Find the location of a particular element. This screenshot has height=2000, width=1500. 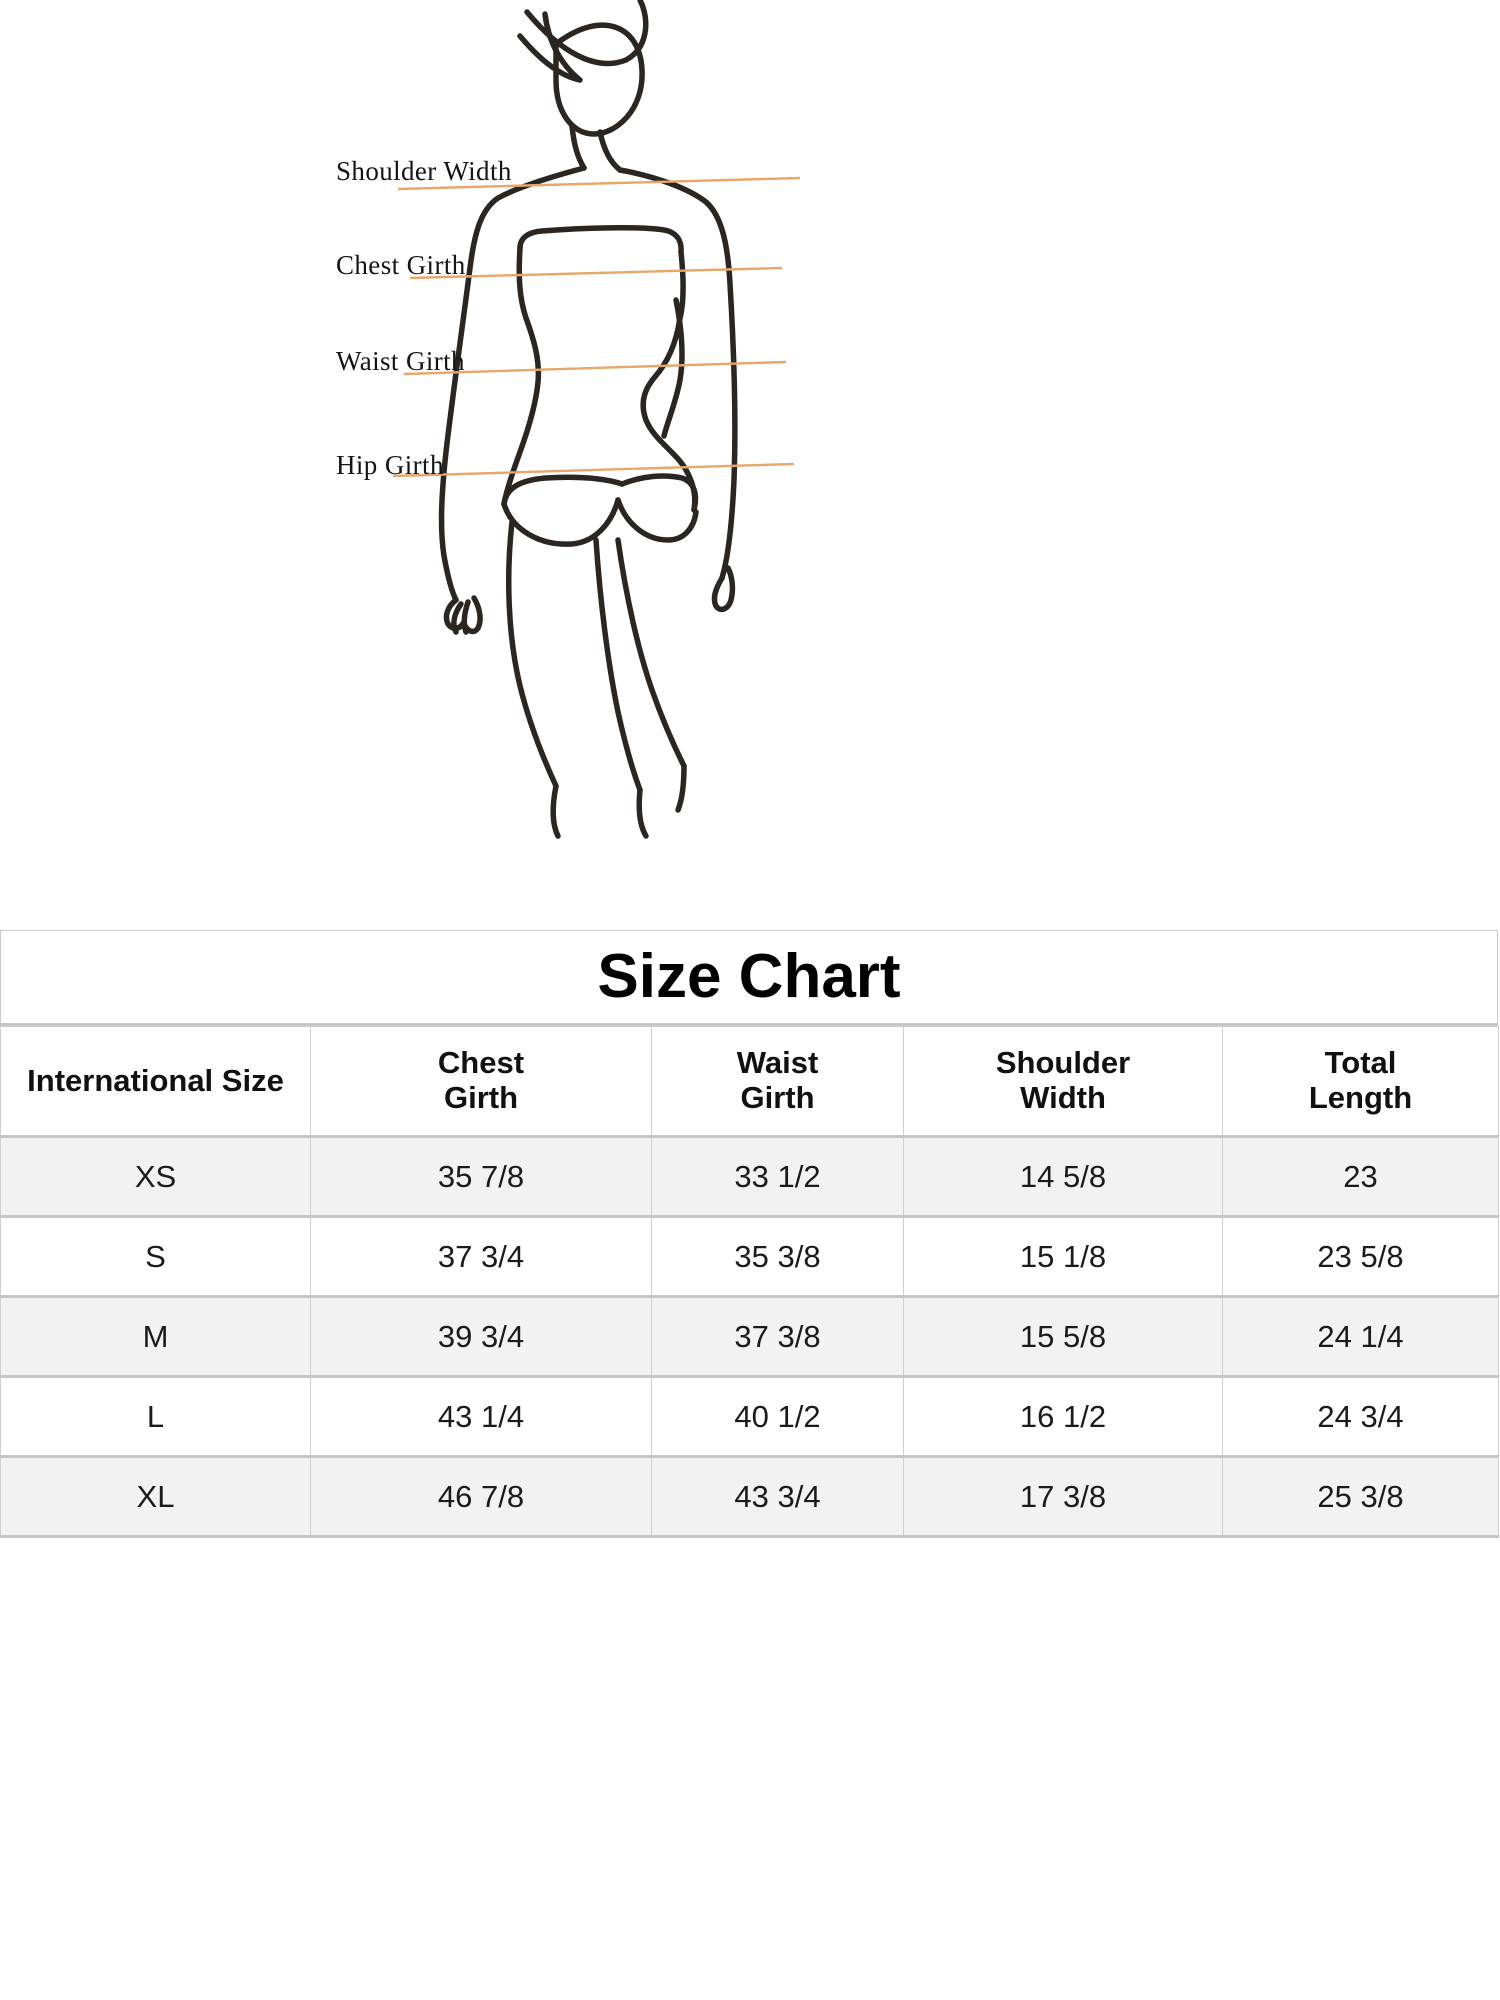

guide-line-chest-girth is located at coordinates (596, 273).